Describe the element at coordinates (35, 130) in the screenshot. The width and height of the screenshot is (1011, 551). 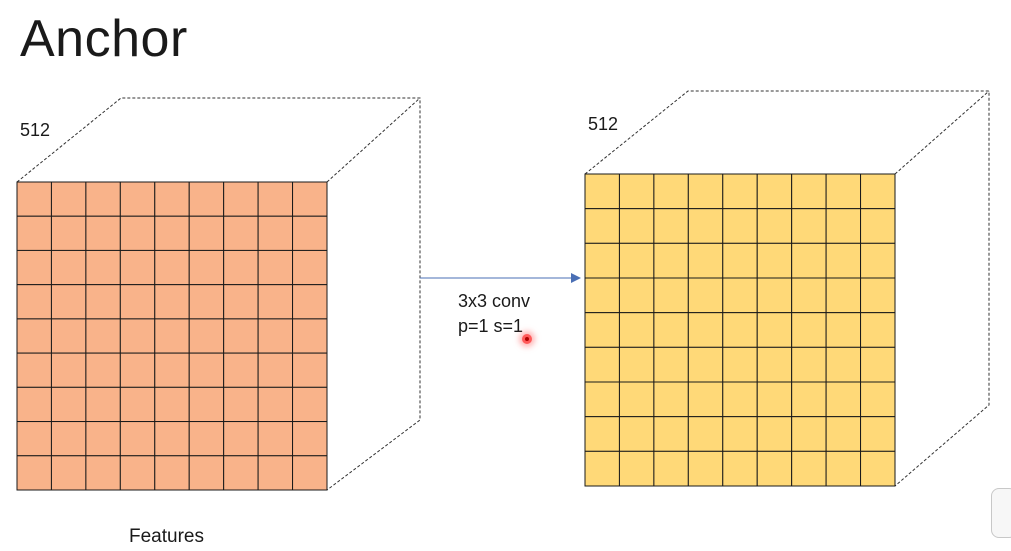
I see `depth-label-left: 512` at that location.